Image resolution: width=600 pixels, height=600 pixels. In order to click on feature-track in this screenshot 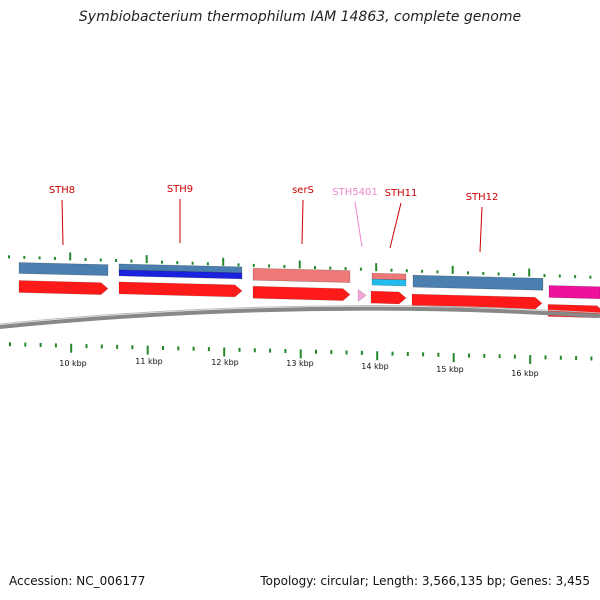, I will do `click(309, 290)`.